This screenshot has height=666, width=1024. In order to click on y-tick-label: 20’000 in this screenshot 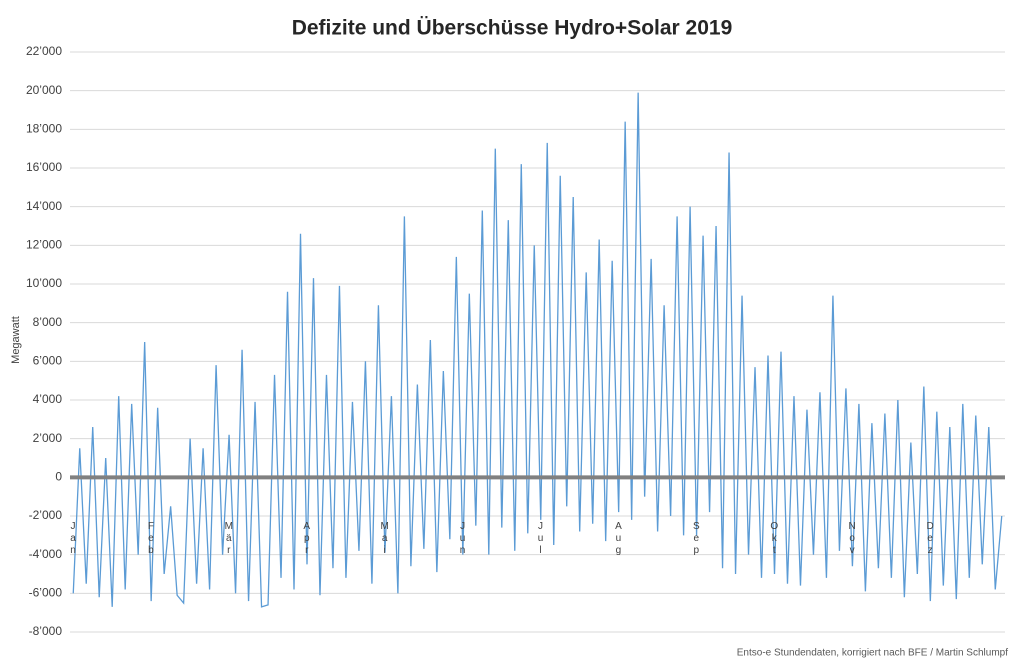, I will do `click(44, 90)`.